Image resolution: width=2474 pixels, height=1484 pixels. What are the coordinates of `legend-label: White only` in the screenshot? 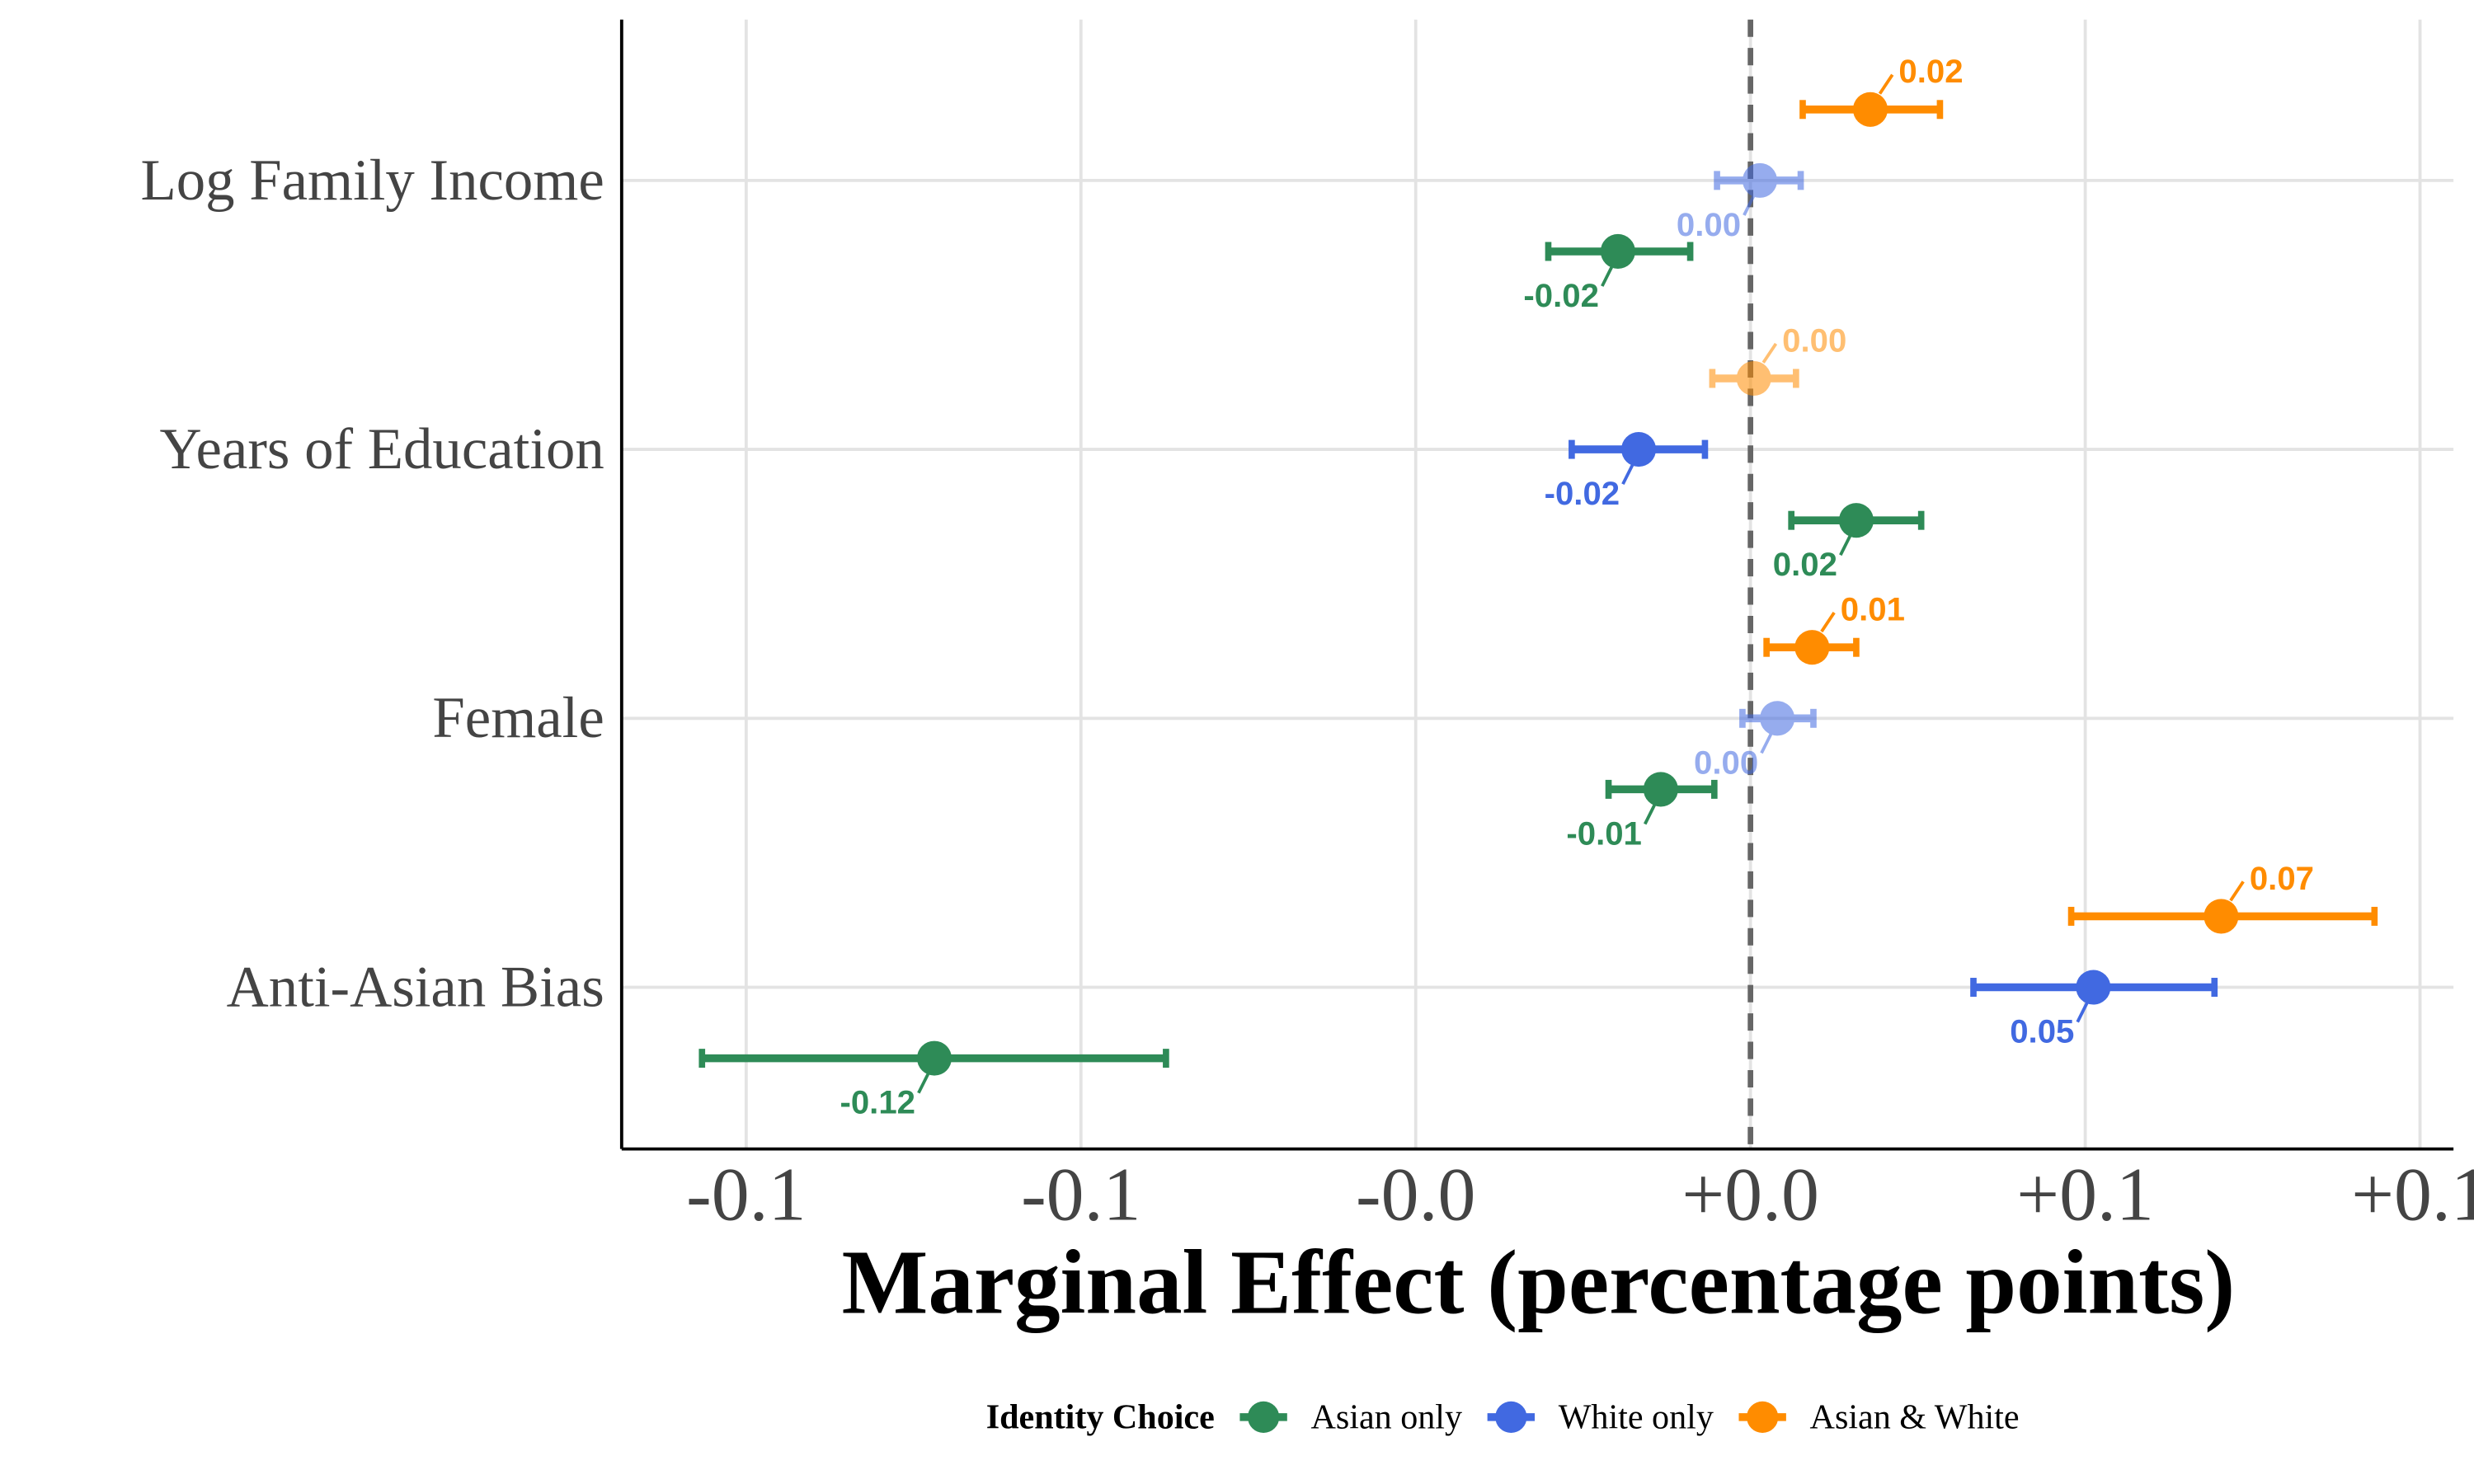 It's located at (1636, 1416).